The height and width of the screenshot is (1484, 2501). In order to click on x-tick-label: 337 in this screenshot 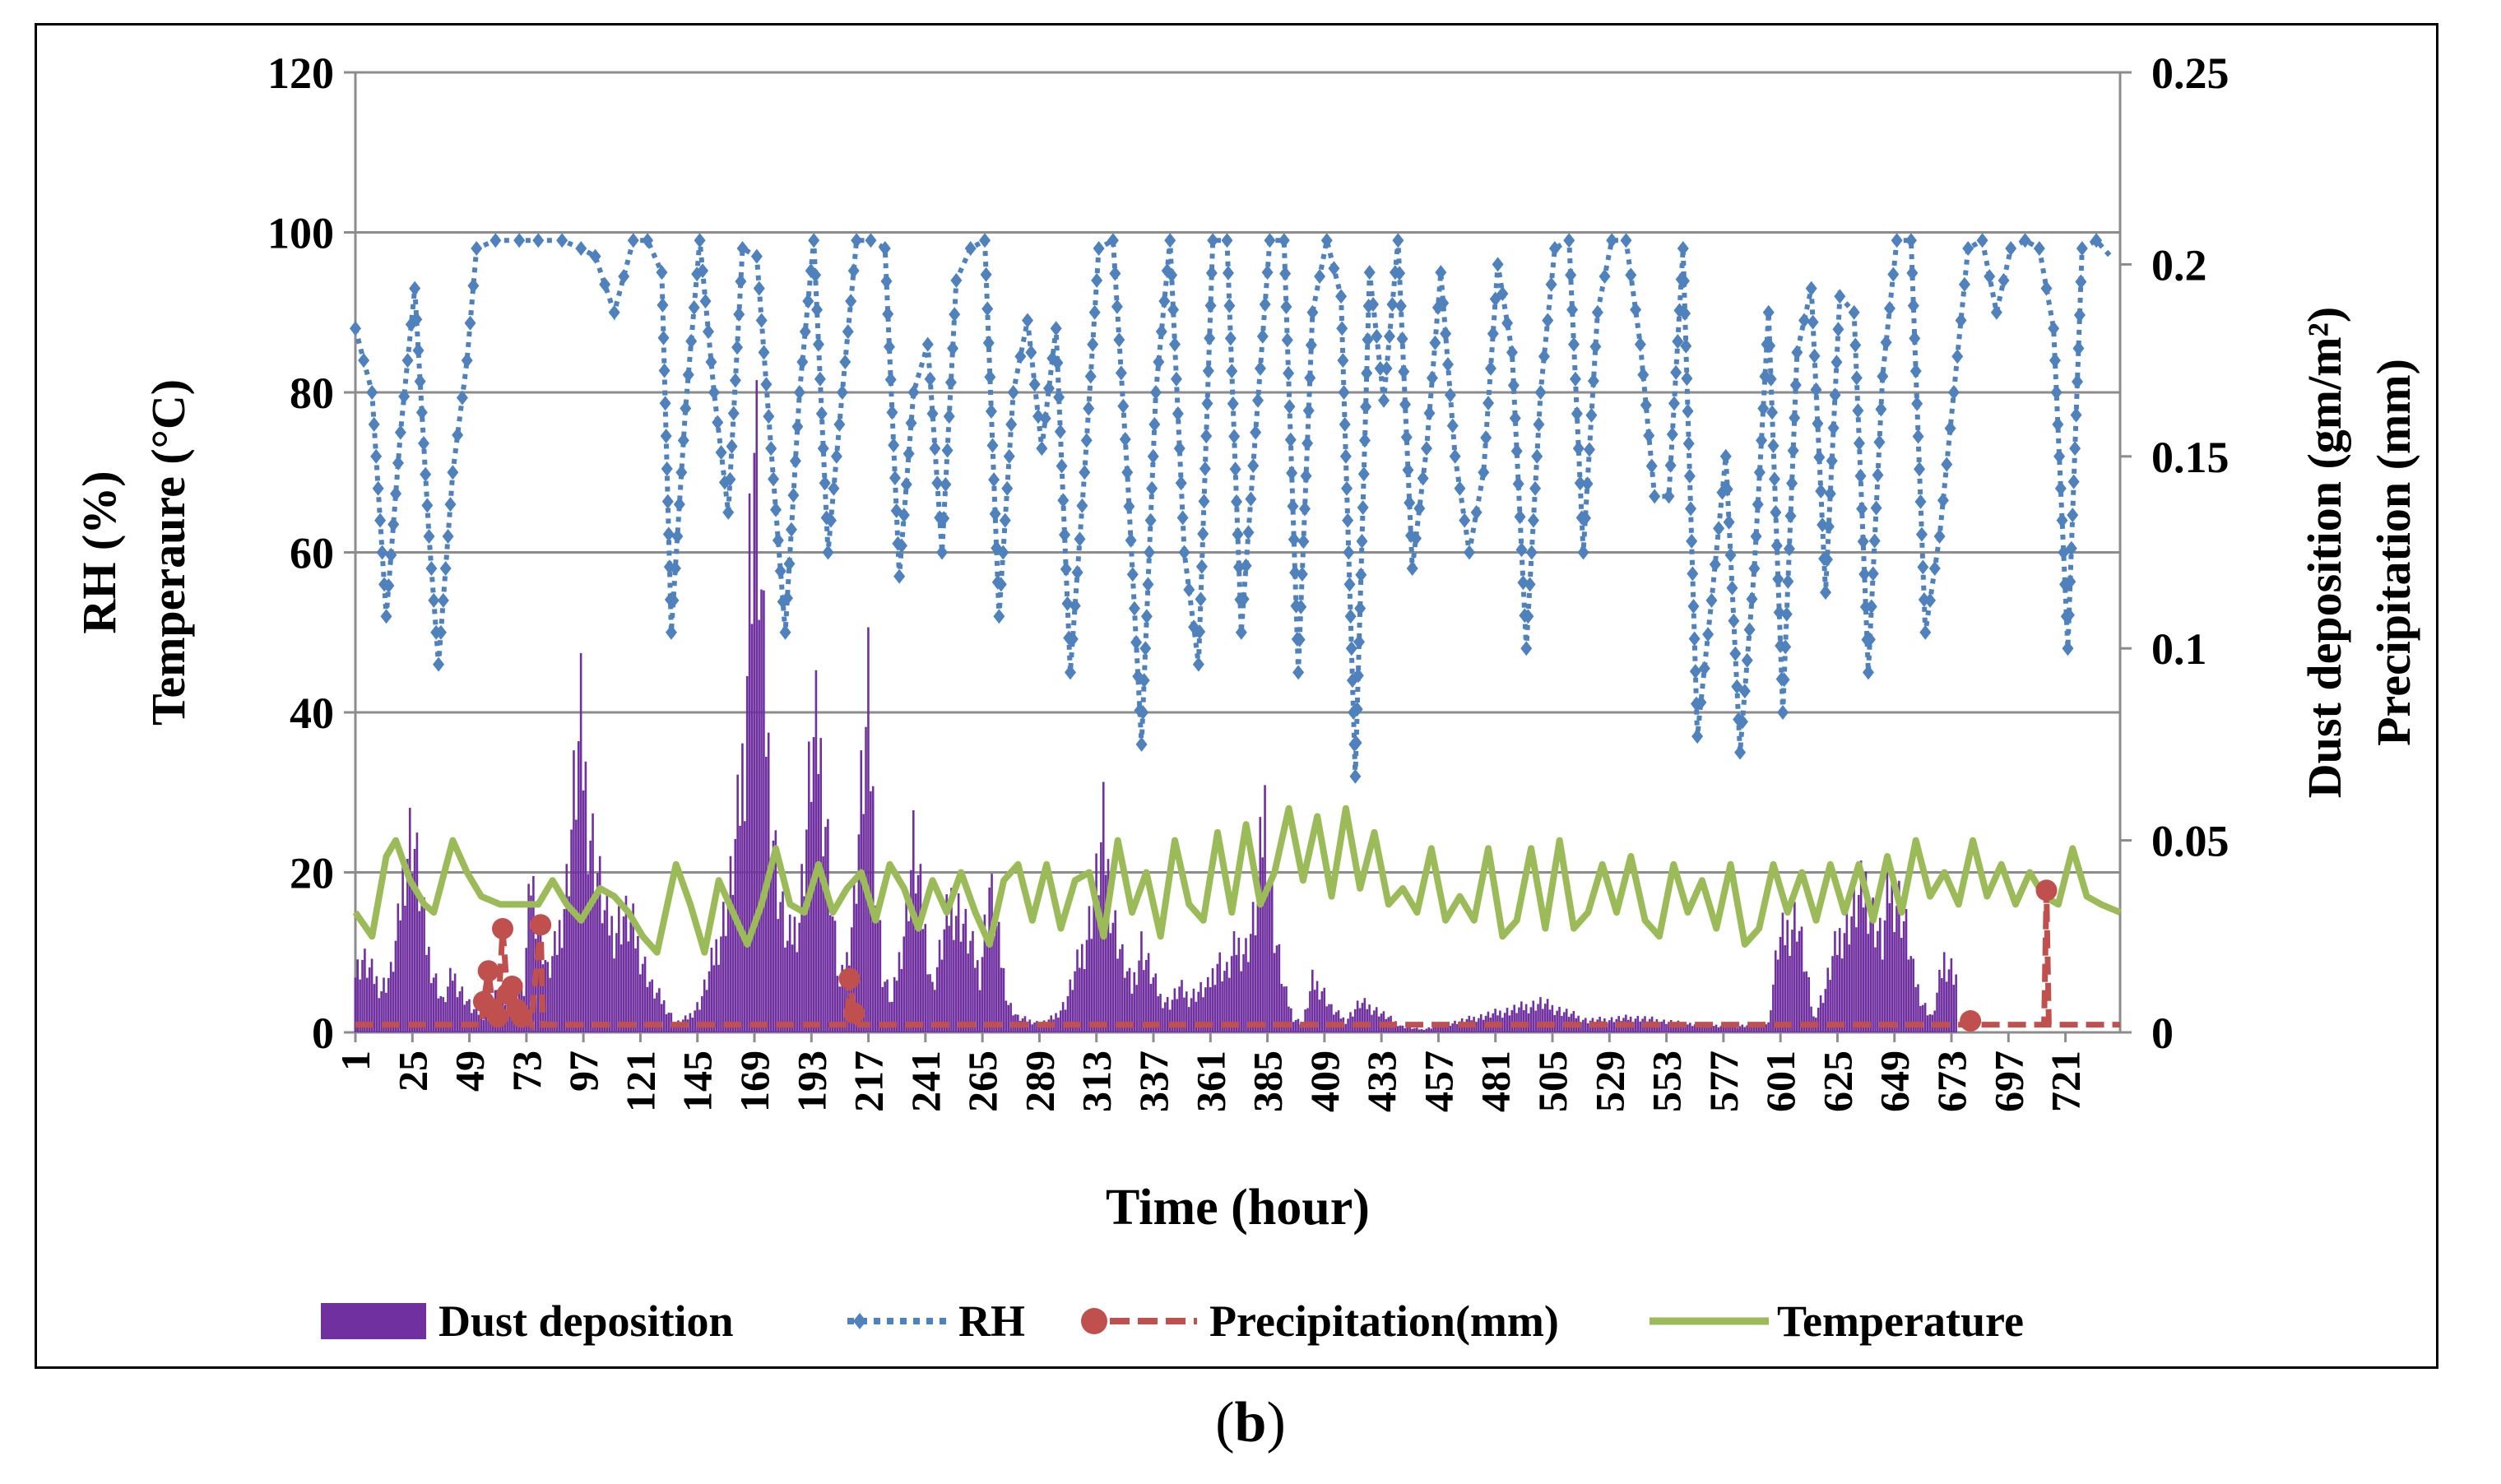, I will do `click(1153, 1081)`.